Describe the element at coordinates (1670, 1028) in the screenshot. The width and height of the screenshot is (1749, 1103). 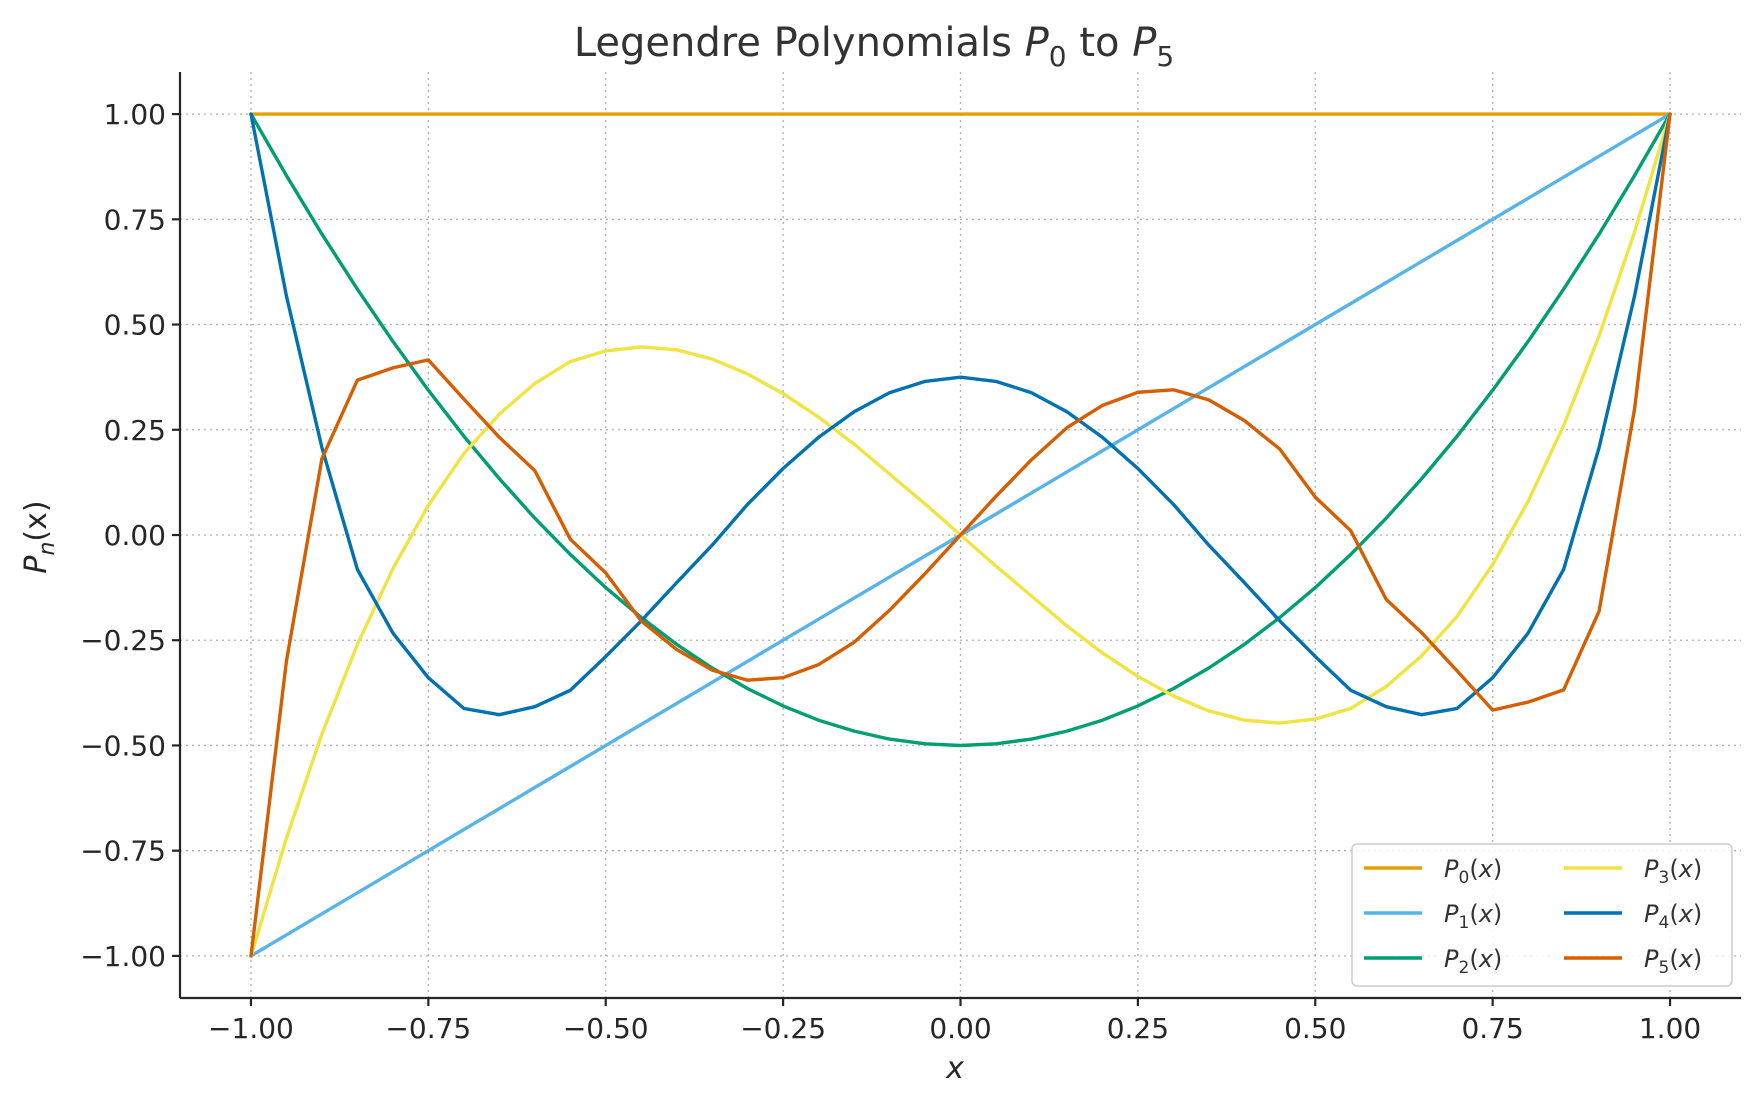
I see `x-tick-label: 1.00` at that location.